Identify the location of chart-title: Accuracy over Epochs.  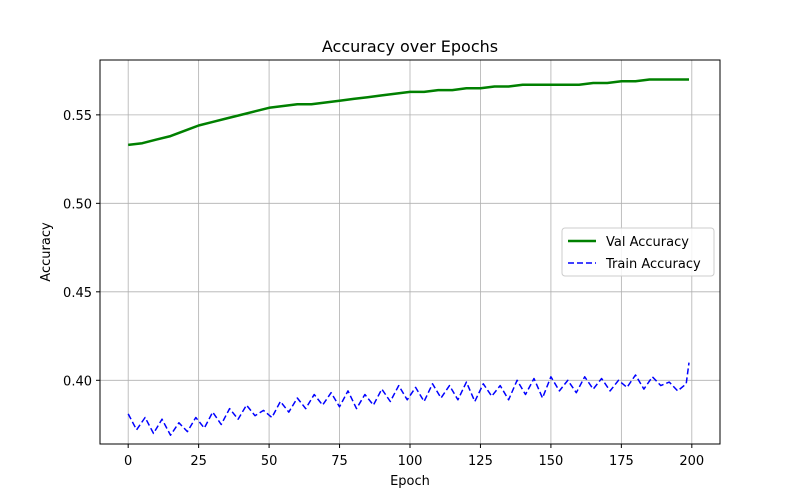
(410, 46).